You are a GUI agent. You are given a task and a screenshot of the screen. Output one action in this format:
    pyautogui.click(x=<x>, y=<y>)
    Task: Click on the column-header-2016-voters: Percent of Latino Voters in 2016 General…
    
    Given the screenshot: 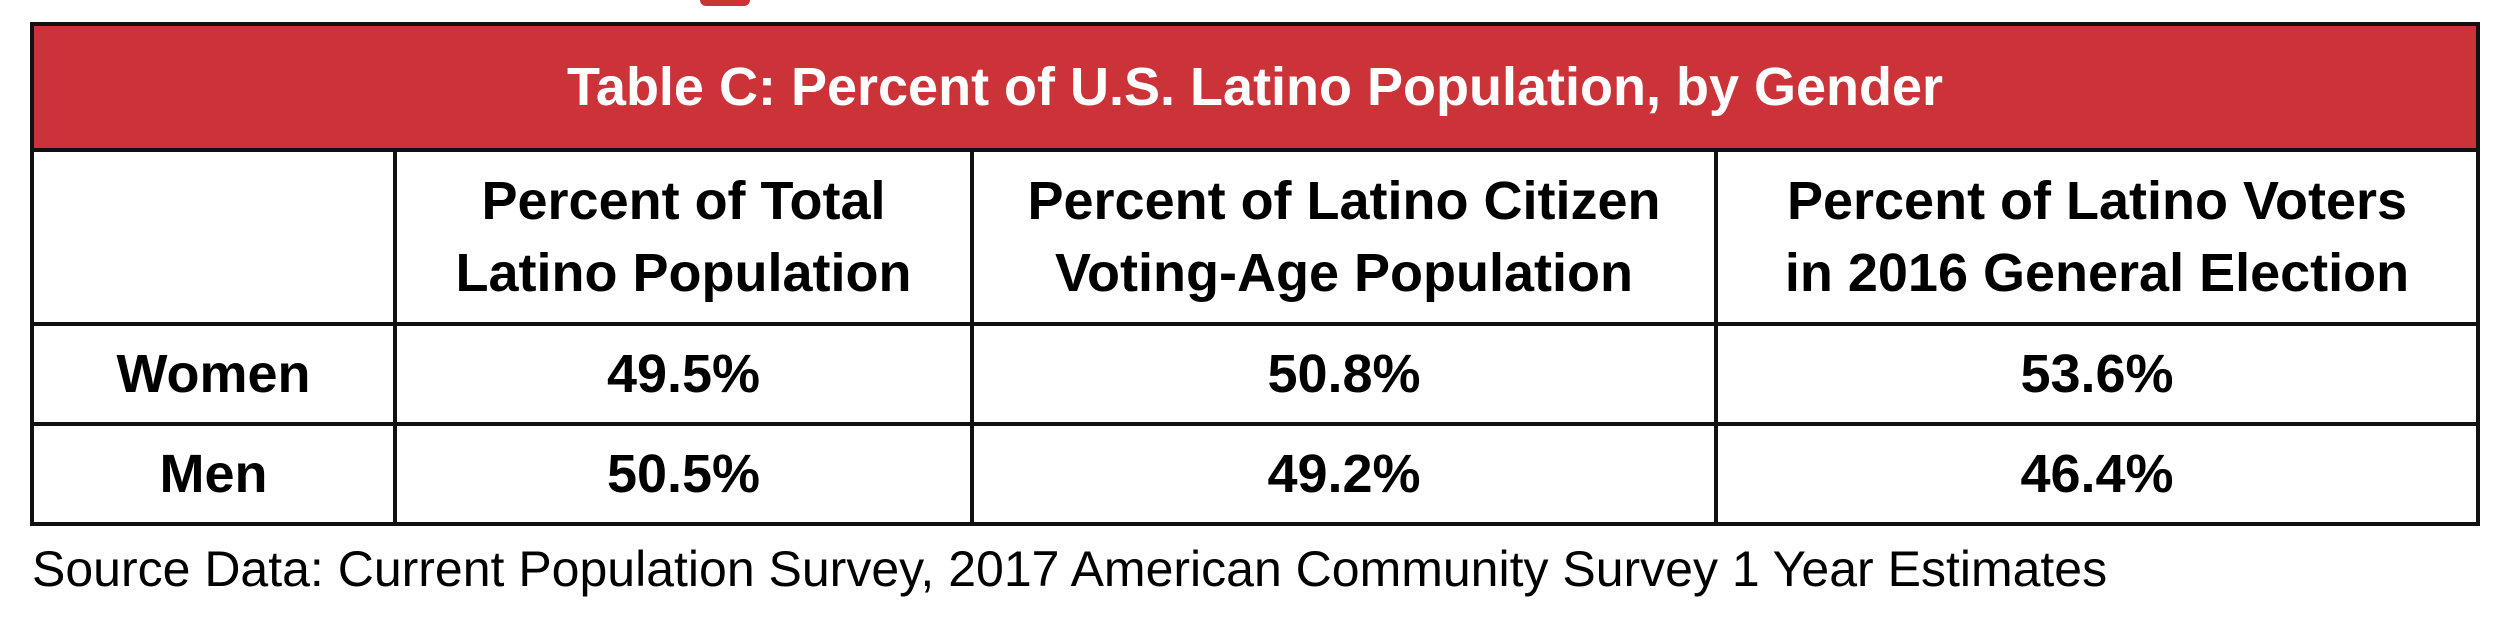 What is the action you would take?
    pyautogui.click(x=2097, y=237)
    